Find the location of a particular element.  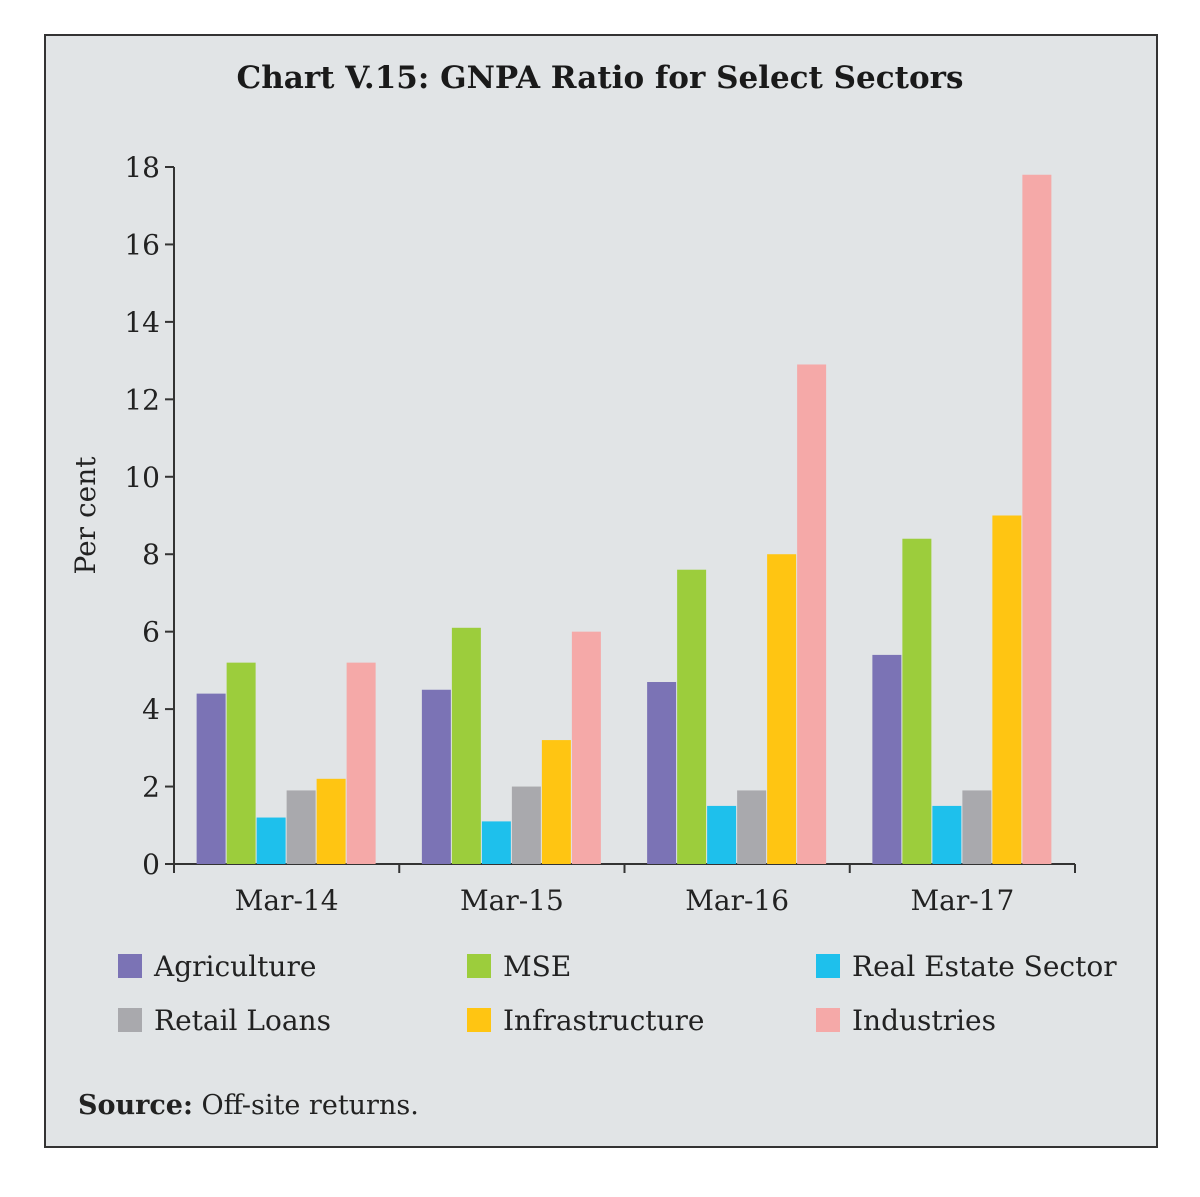

x-tick-label: Mar-17 is located at coordinates (962, 900).